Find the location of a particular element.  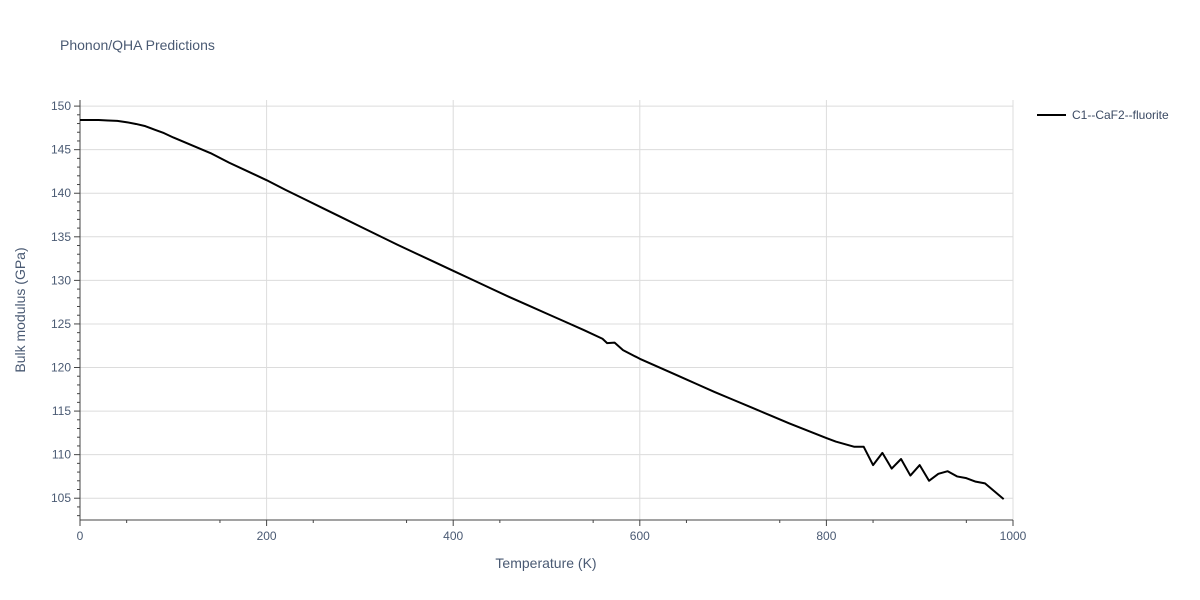

y-tick-label: 145 is located at coordinates (61, 150).